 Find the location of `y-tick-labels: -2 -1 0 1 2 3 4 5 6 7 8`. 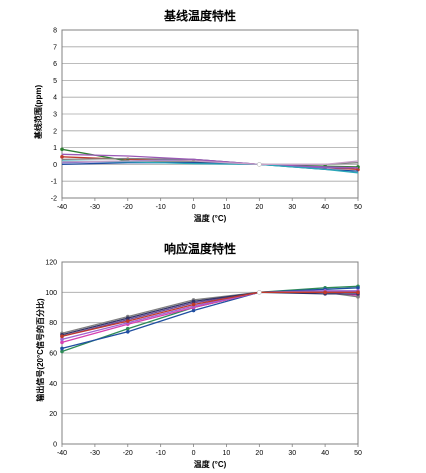

y-tick-labels: -2 -1 0 1 2 3 4 5 6 7 8 is located at coordinates (54, 115).